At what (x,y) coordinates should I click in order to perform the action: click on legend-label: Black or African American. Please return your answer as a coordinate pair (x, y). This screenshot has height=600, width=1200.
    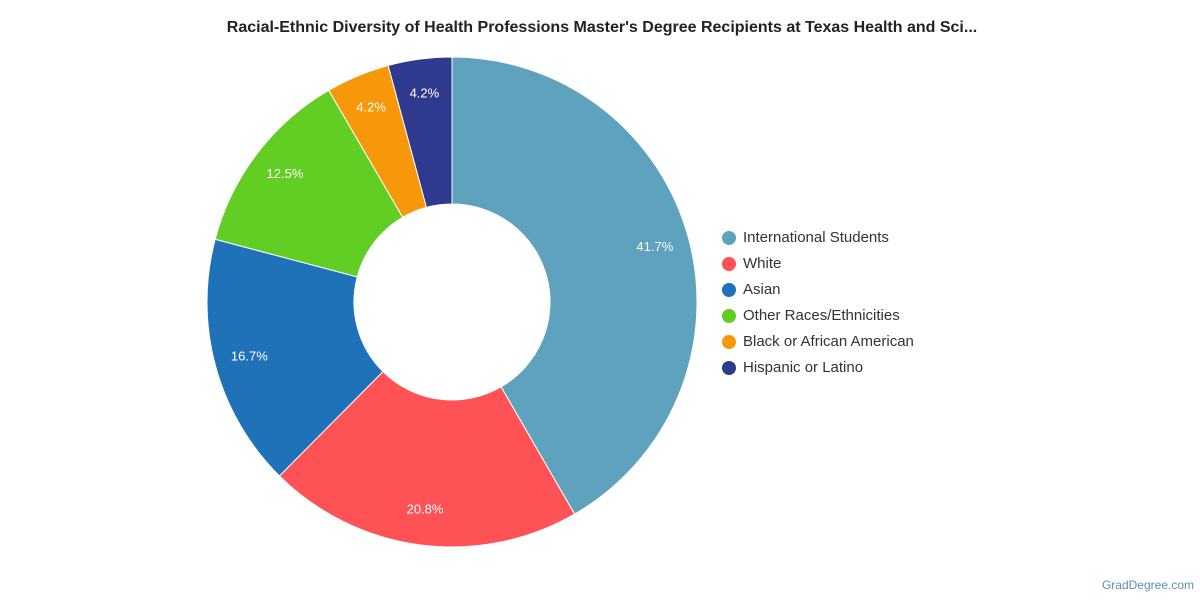
    Looking at the image, I should click on (828, 341).